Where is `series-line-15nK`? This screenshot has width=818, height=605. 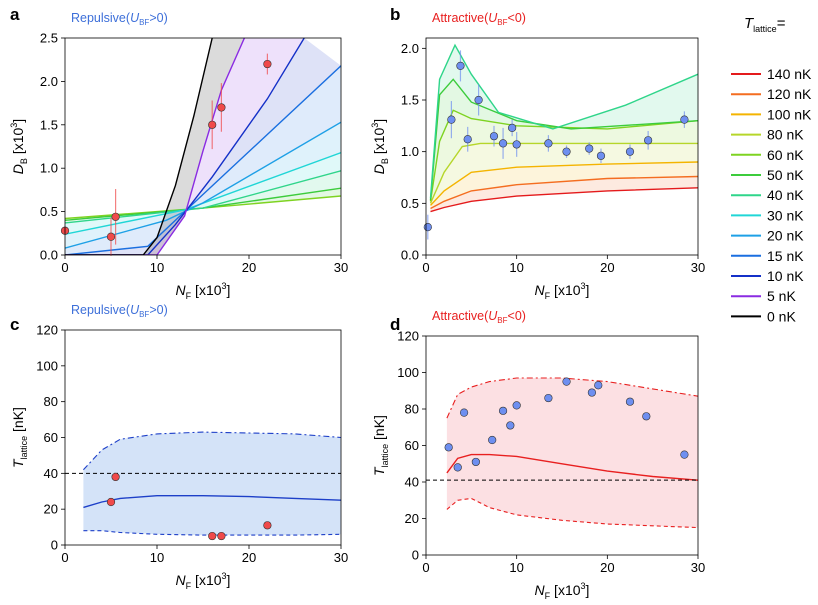
series-line-15nK is located at coordinates (203, 160).